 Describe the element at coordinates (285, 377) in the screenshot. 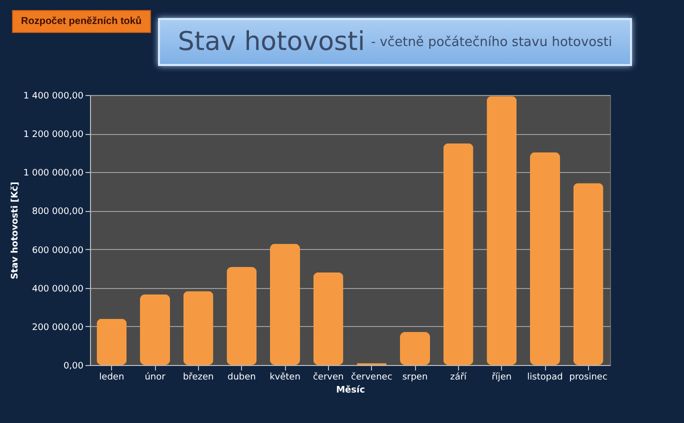

I see `x-tick-label: květen` at that location.